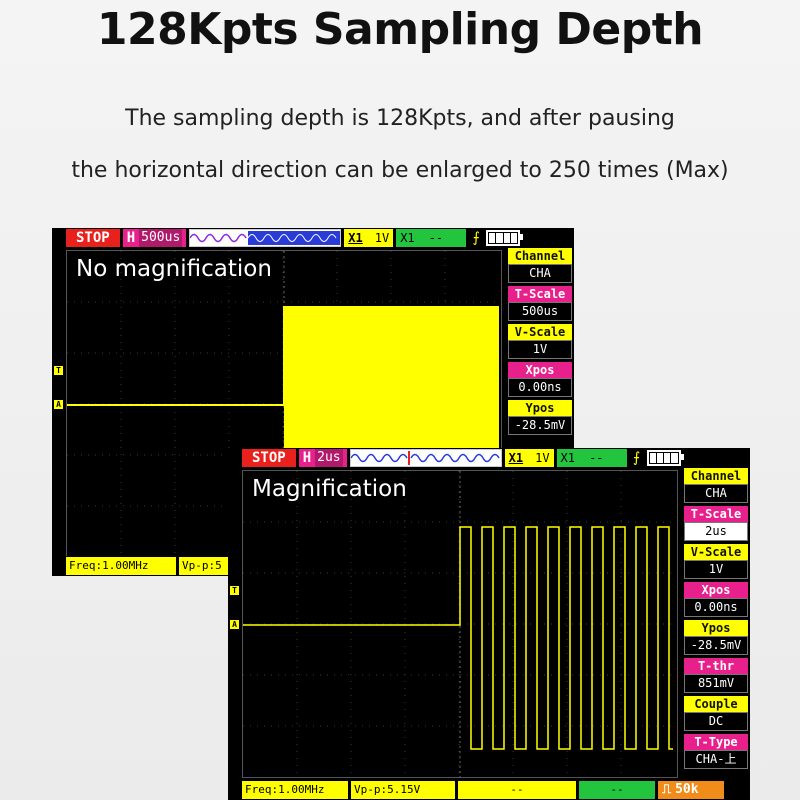  I want to click on bottom-measure-bar: Freq:1.00MHz Vp-p:5.15V -- -- ⎍ 50k, so click(489, 790).